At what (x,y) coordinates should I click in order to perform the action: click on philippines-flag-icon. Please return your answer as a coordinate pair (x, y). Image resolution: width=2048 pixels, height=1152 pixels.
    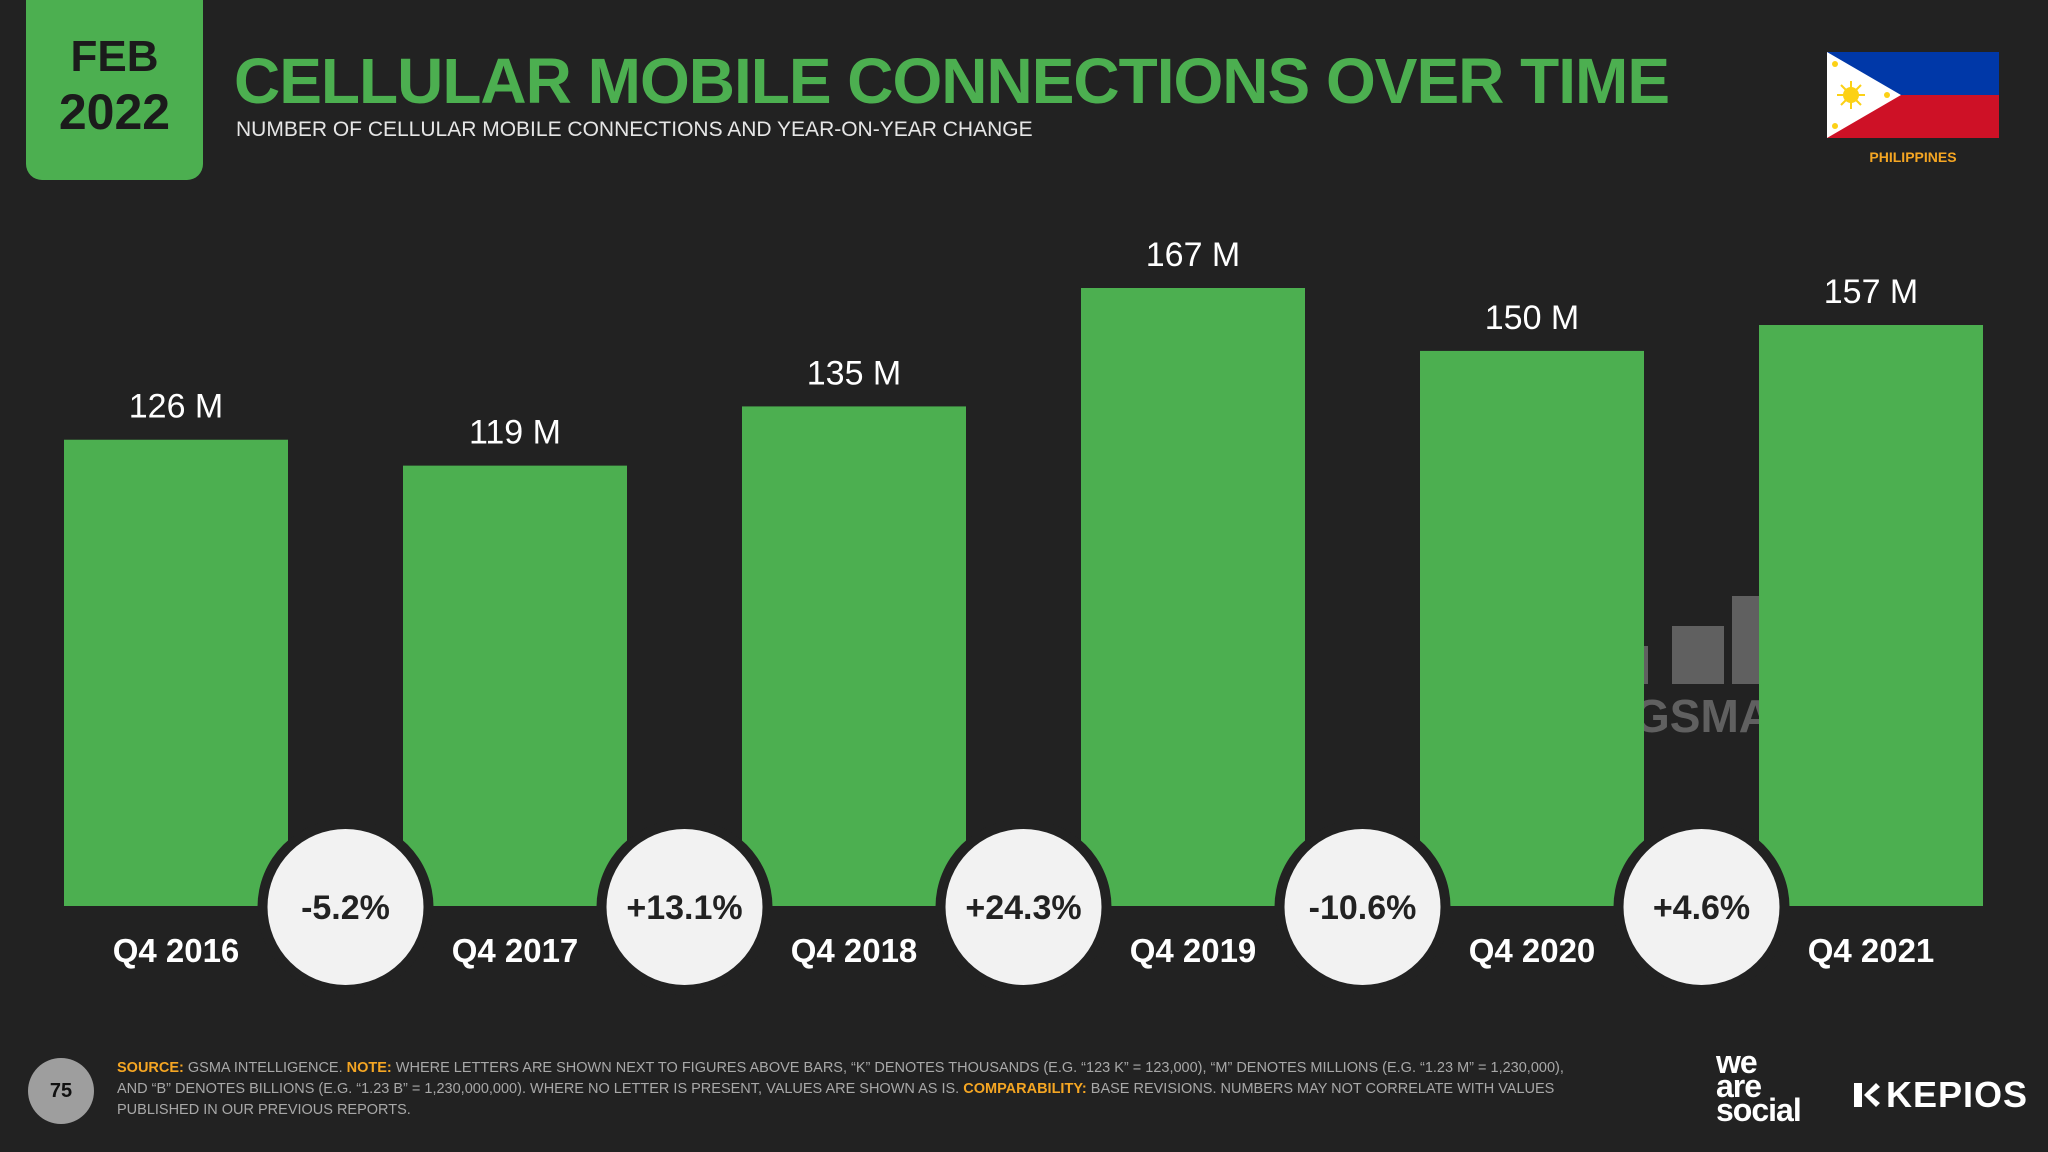
    Looking at the image, I should click on (1913, 95).